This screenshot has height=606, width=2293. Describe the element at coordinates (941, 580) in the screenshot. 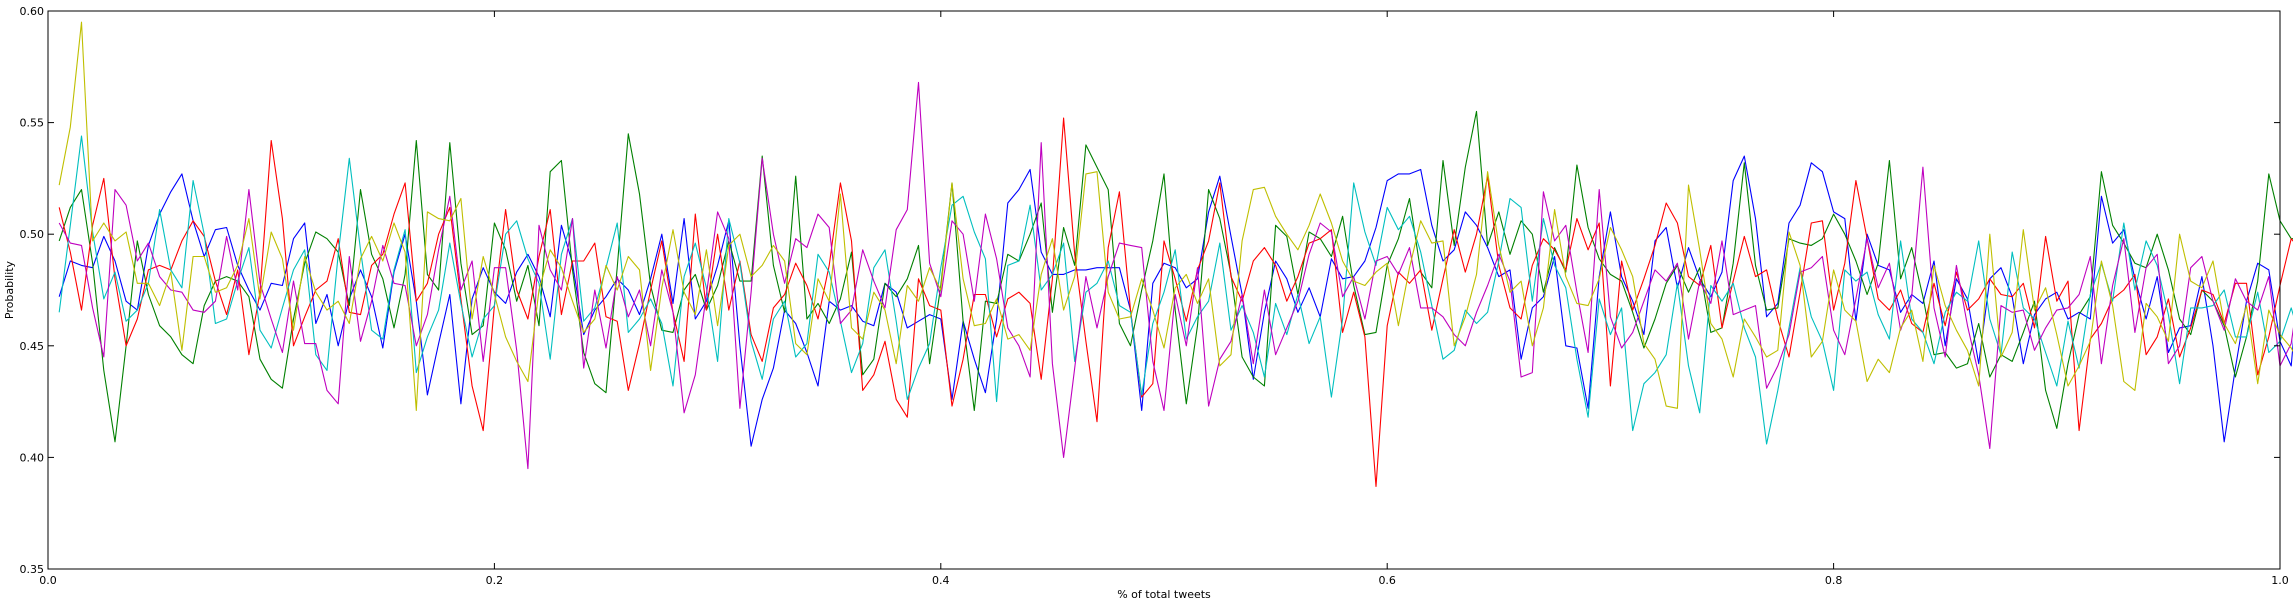

I see `x-tick-label: 0.4` at that location.